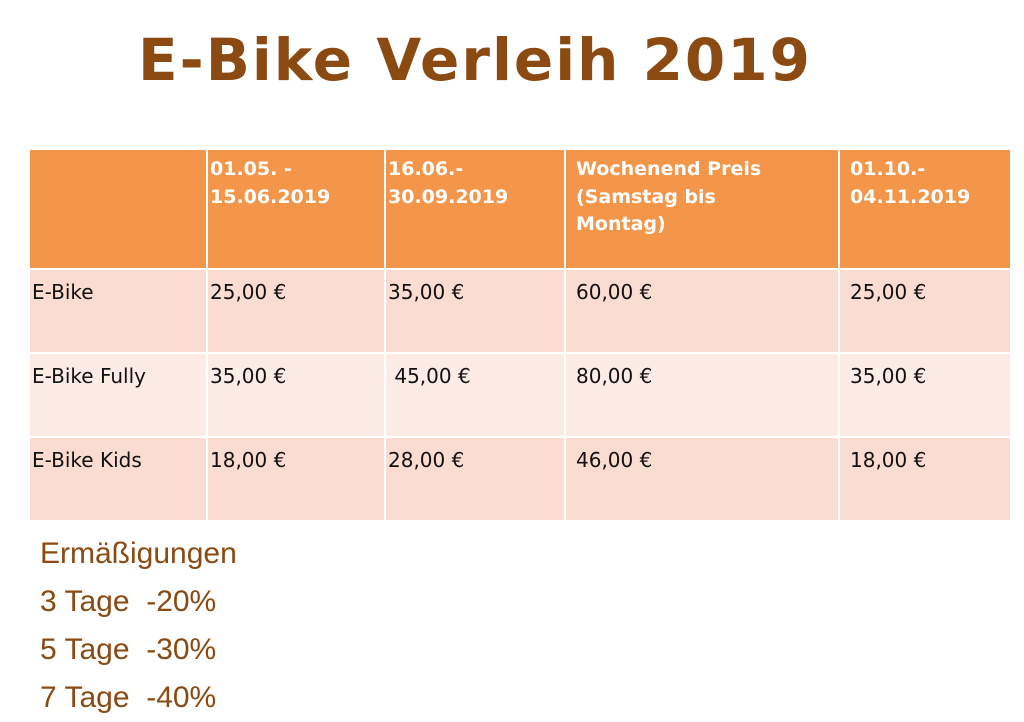 This screenshot has height=722, width=1024. I want to click on page-title: E-Bike Verleih 2019, so click(475, 60).